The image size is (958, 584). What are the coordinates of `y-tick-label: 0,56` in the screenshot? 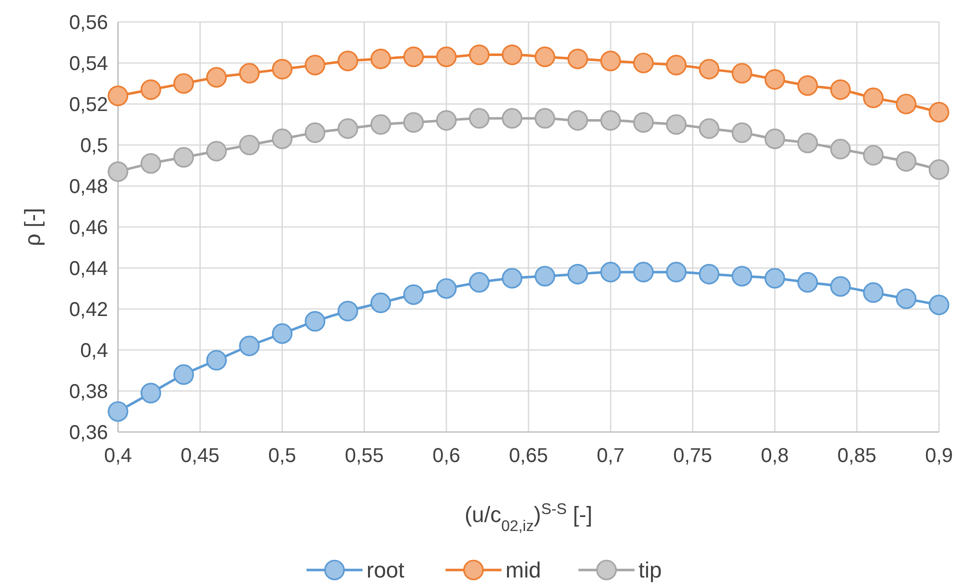 It's located at (88, 23).